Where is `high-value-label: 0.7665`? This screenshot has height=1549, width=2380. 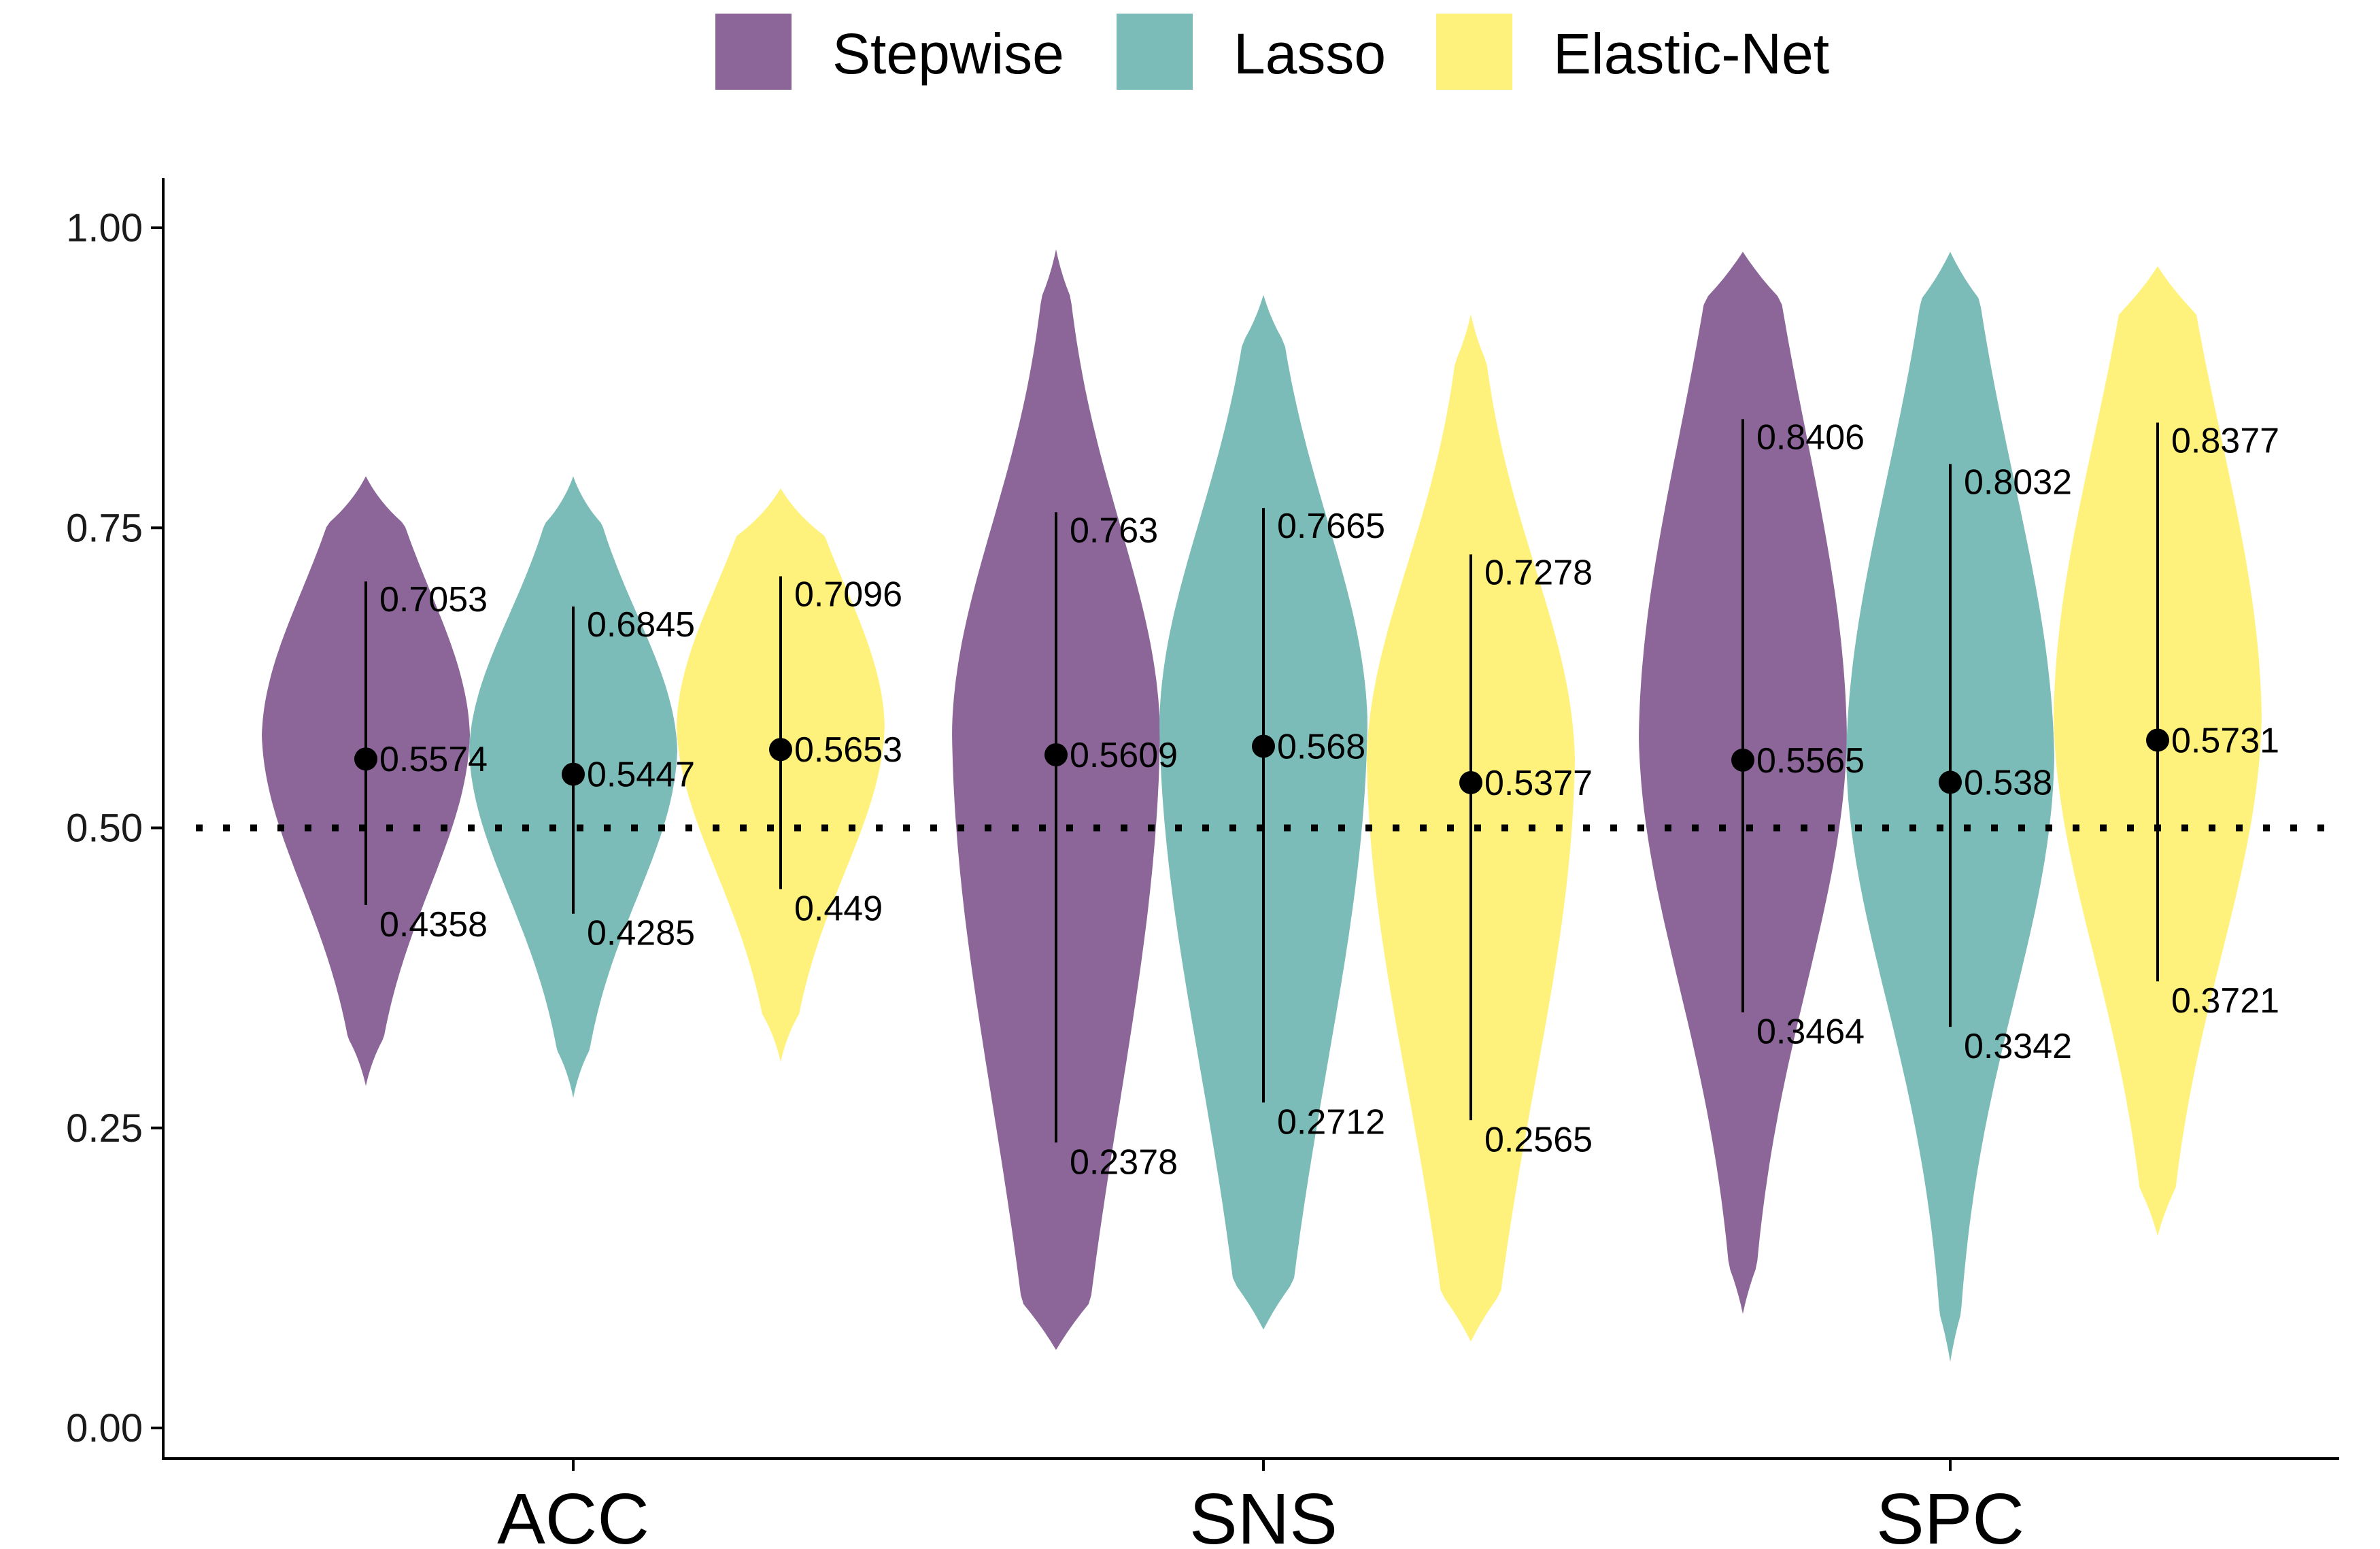 high-value-label: 0.7665 is located at coordinates (1331, 526).